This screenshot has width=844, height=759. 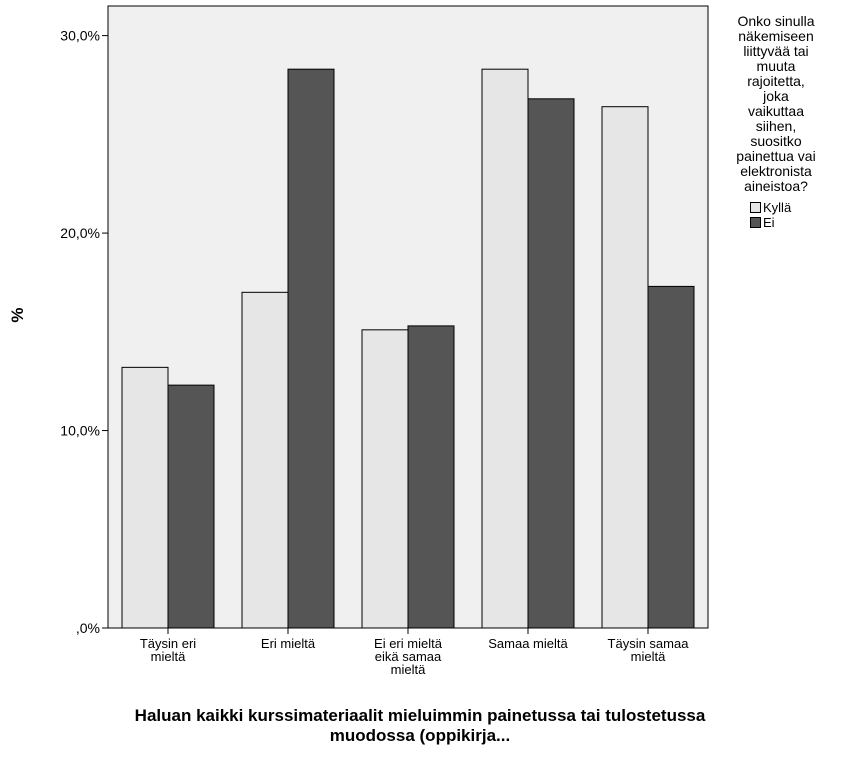 What do you see at coordinates (528, 643) in the screenshot?
I see `x-tick-label-3: Samaa mieltä` at bounding box center [528, 643].